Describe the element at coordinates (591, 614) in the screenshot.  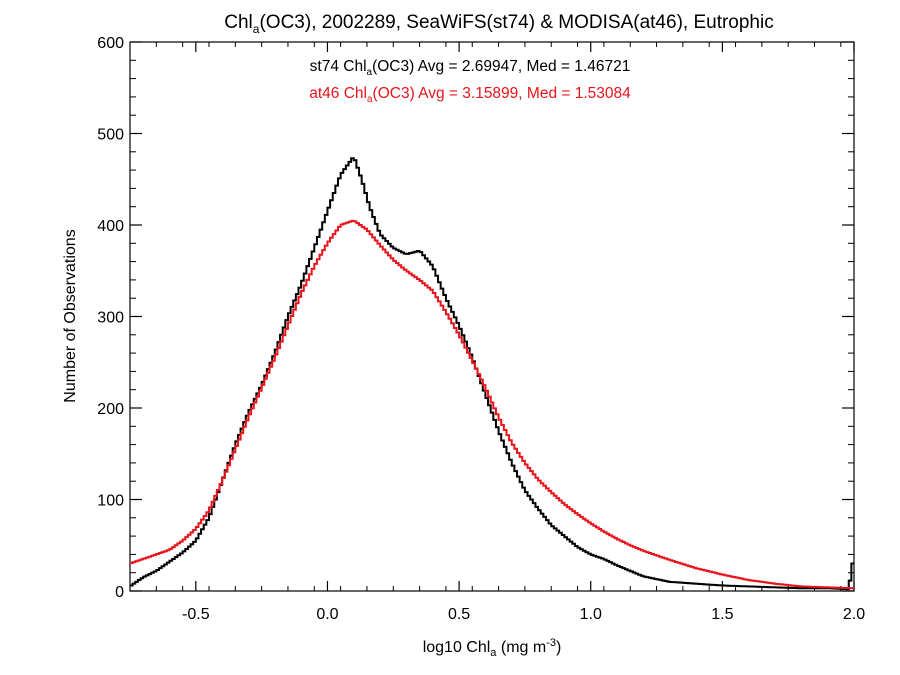
I see `x-tick-label: 1.0` at that location.